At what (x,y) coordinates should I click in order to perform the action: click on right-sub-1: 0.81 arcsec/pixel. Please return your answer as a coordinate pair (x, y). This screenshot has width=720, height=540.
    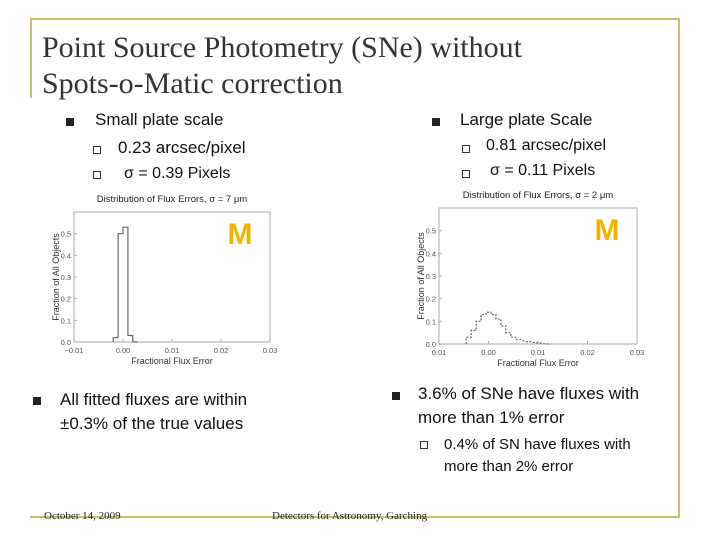
    Looking at the image, I should click on (546, 145).